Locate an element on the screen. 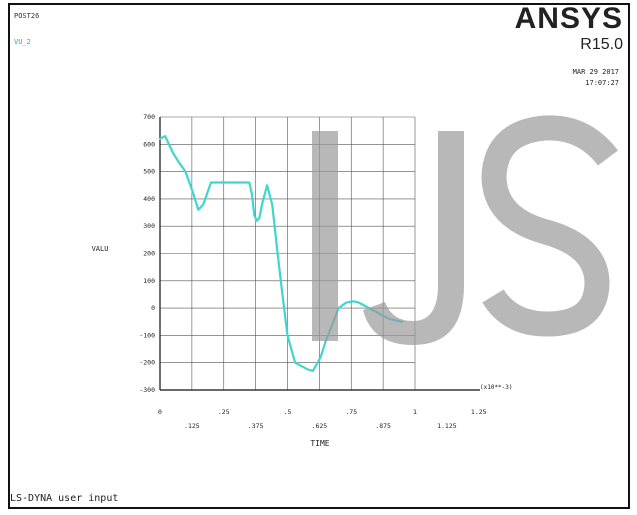 This screenshot has height=515, width=637. y-tick-label: 600 is located at coordinates (149, 144).